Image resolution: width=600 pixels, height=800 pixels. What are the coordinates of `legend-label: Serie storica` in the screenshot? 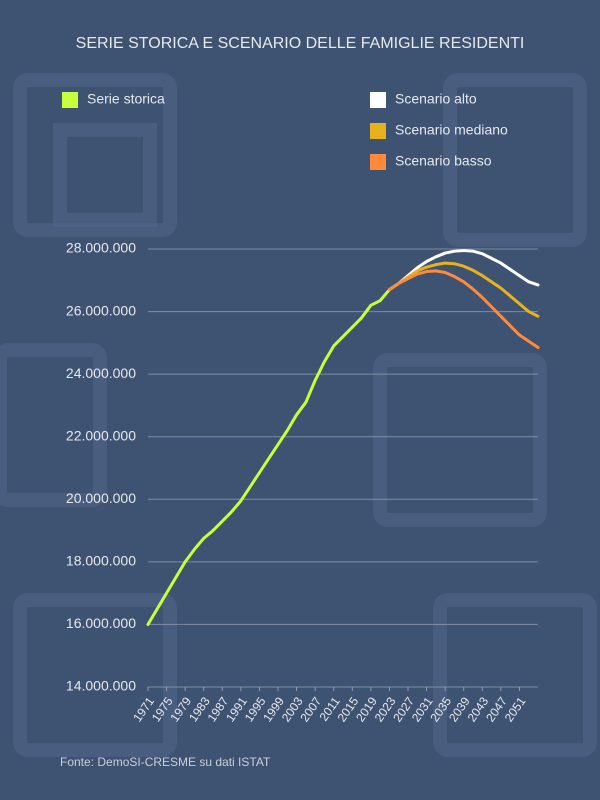 It's located at (126, 99).